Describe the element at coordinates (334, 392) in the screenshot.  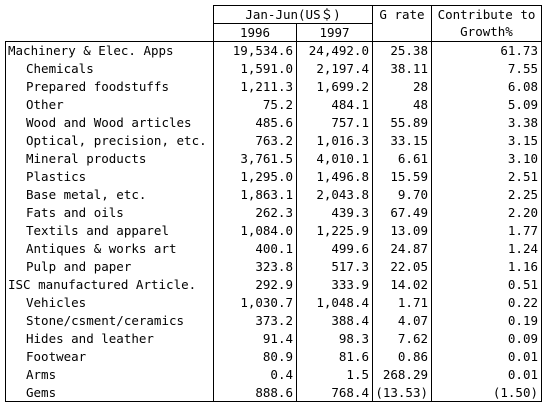
I see `row-value-1997: 768.4` at that location.